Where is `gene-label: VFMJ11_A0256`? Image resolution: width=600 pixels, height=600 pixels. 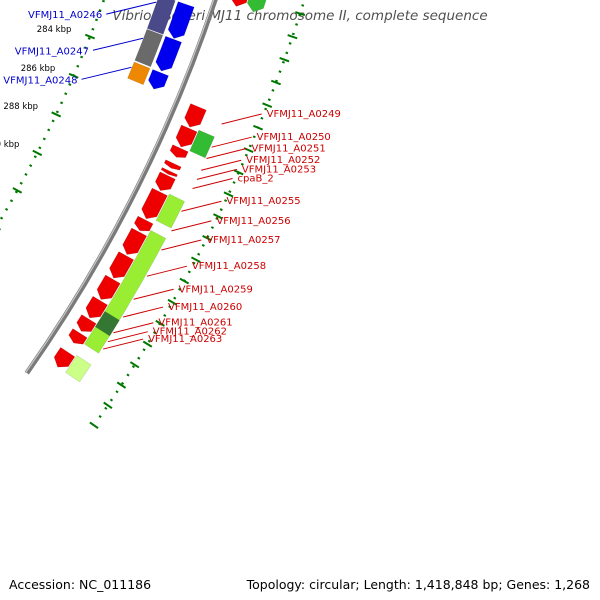
gene-label: VFMJ11_A0256 is located at coordinates (253, 221).